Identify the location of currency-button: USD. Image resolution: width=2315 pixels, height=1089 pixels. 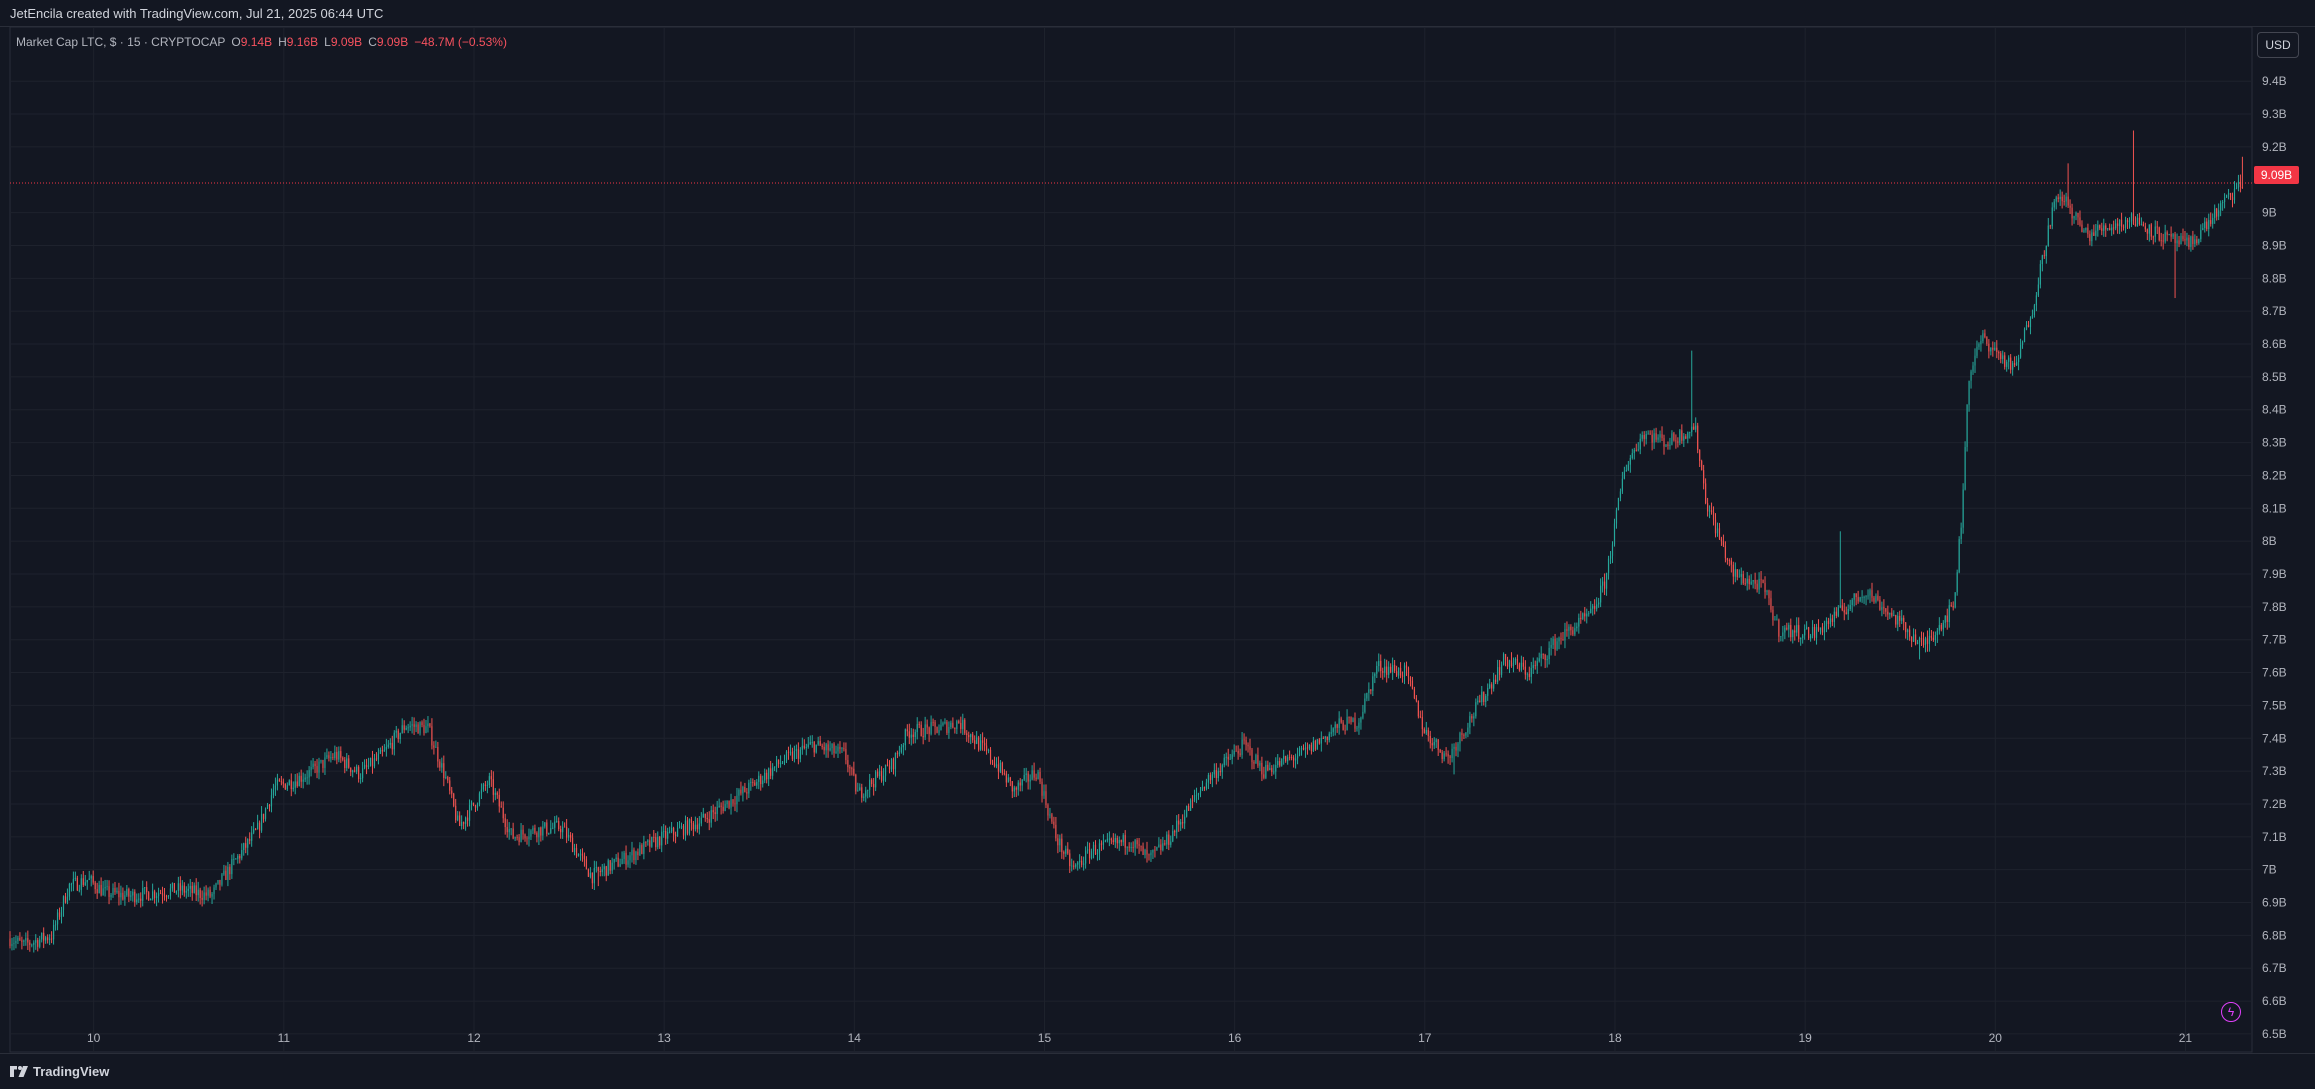
(2278, 45).